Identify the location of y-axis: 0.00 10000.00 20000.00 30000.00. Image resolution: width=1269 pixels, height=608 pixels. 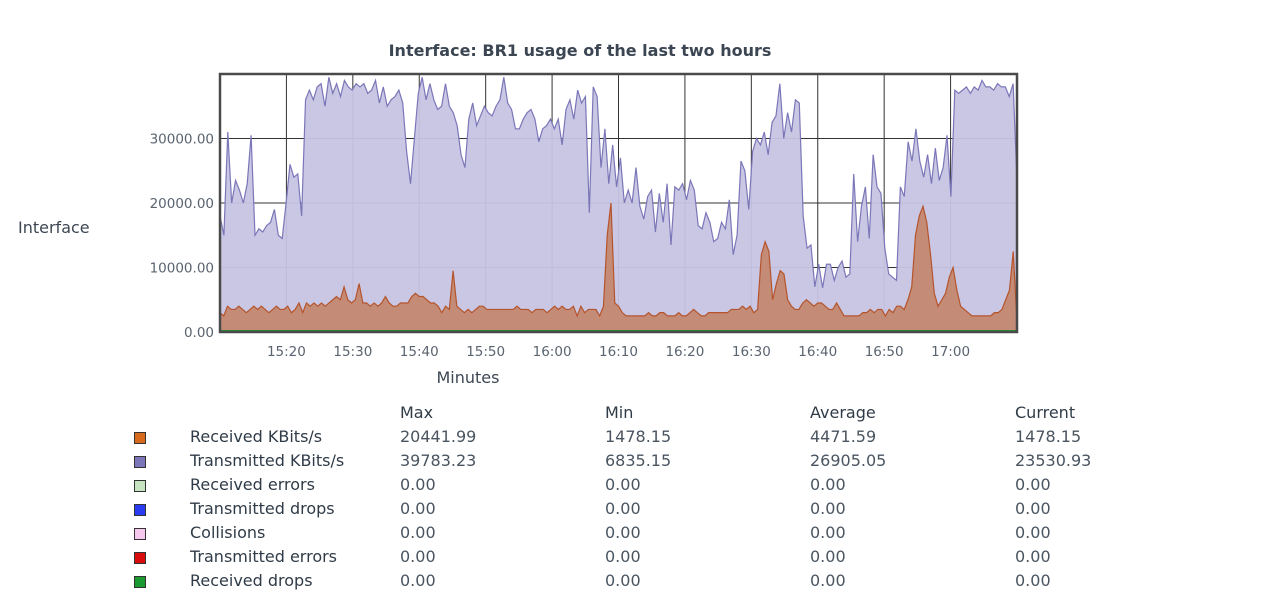
(182, 237).